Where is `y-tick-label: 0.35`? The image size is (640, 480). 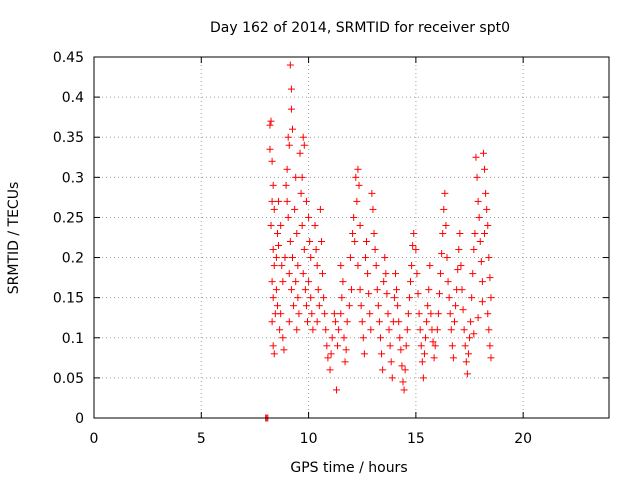 y-tick-label: 0.35 is located at coordinates (68, 138).